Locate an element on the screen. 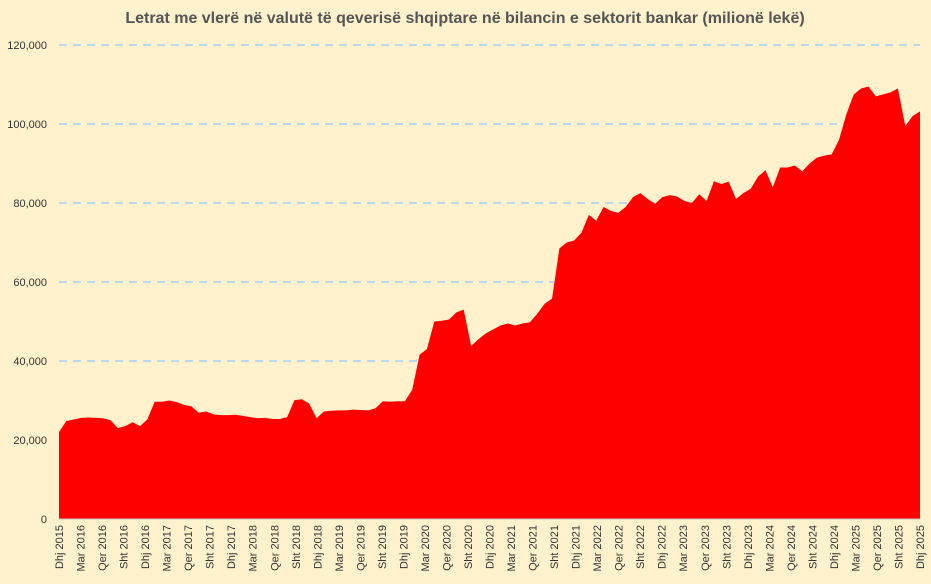 The image size is (931, 584). x-tick-label: Mar 2016 is located at coordinates (82, 548).